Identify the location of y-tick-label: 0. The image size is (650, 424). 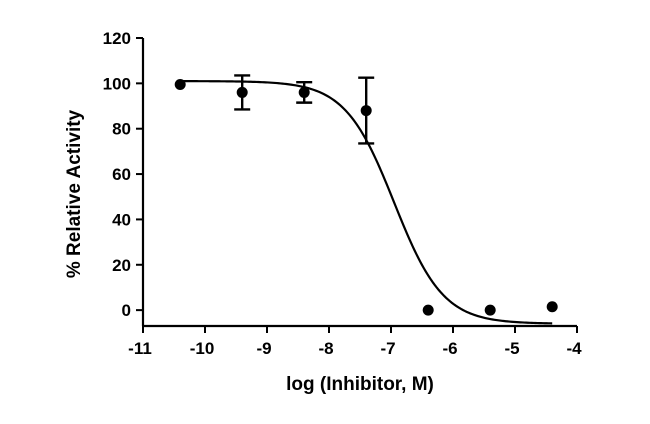
(126, 310).